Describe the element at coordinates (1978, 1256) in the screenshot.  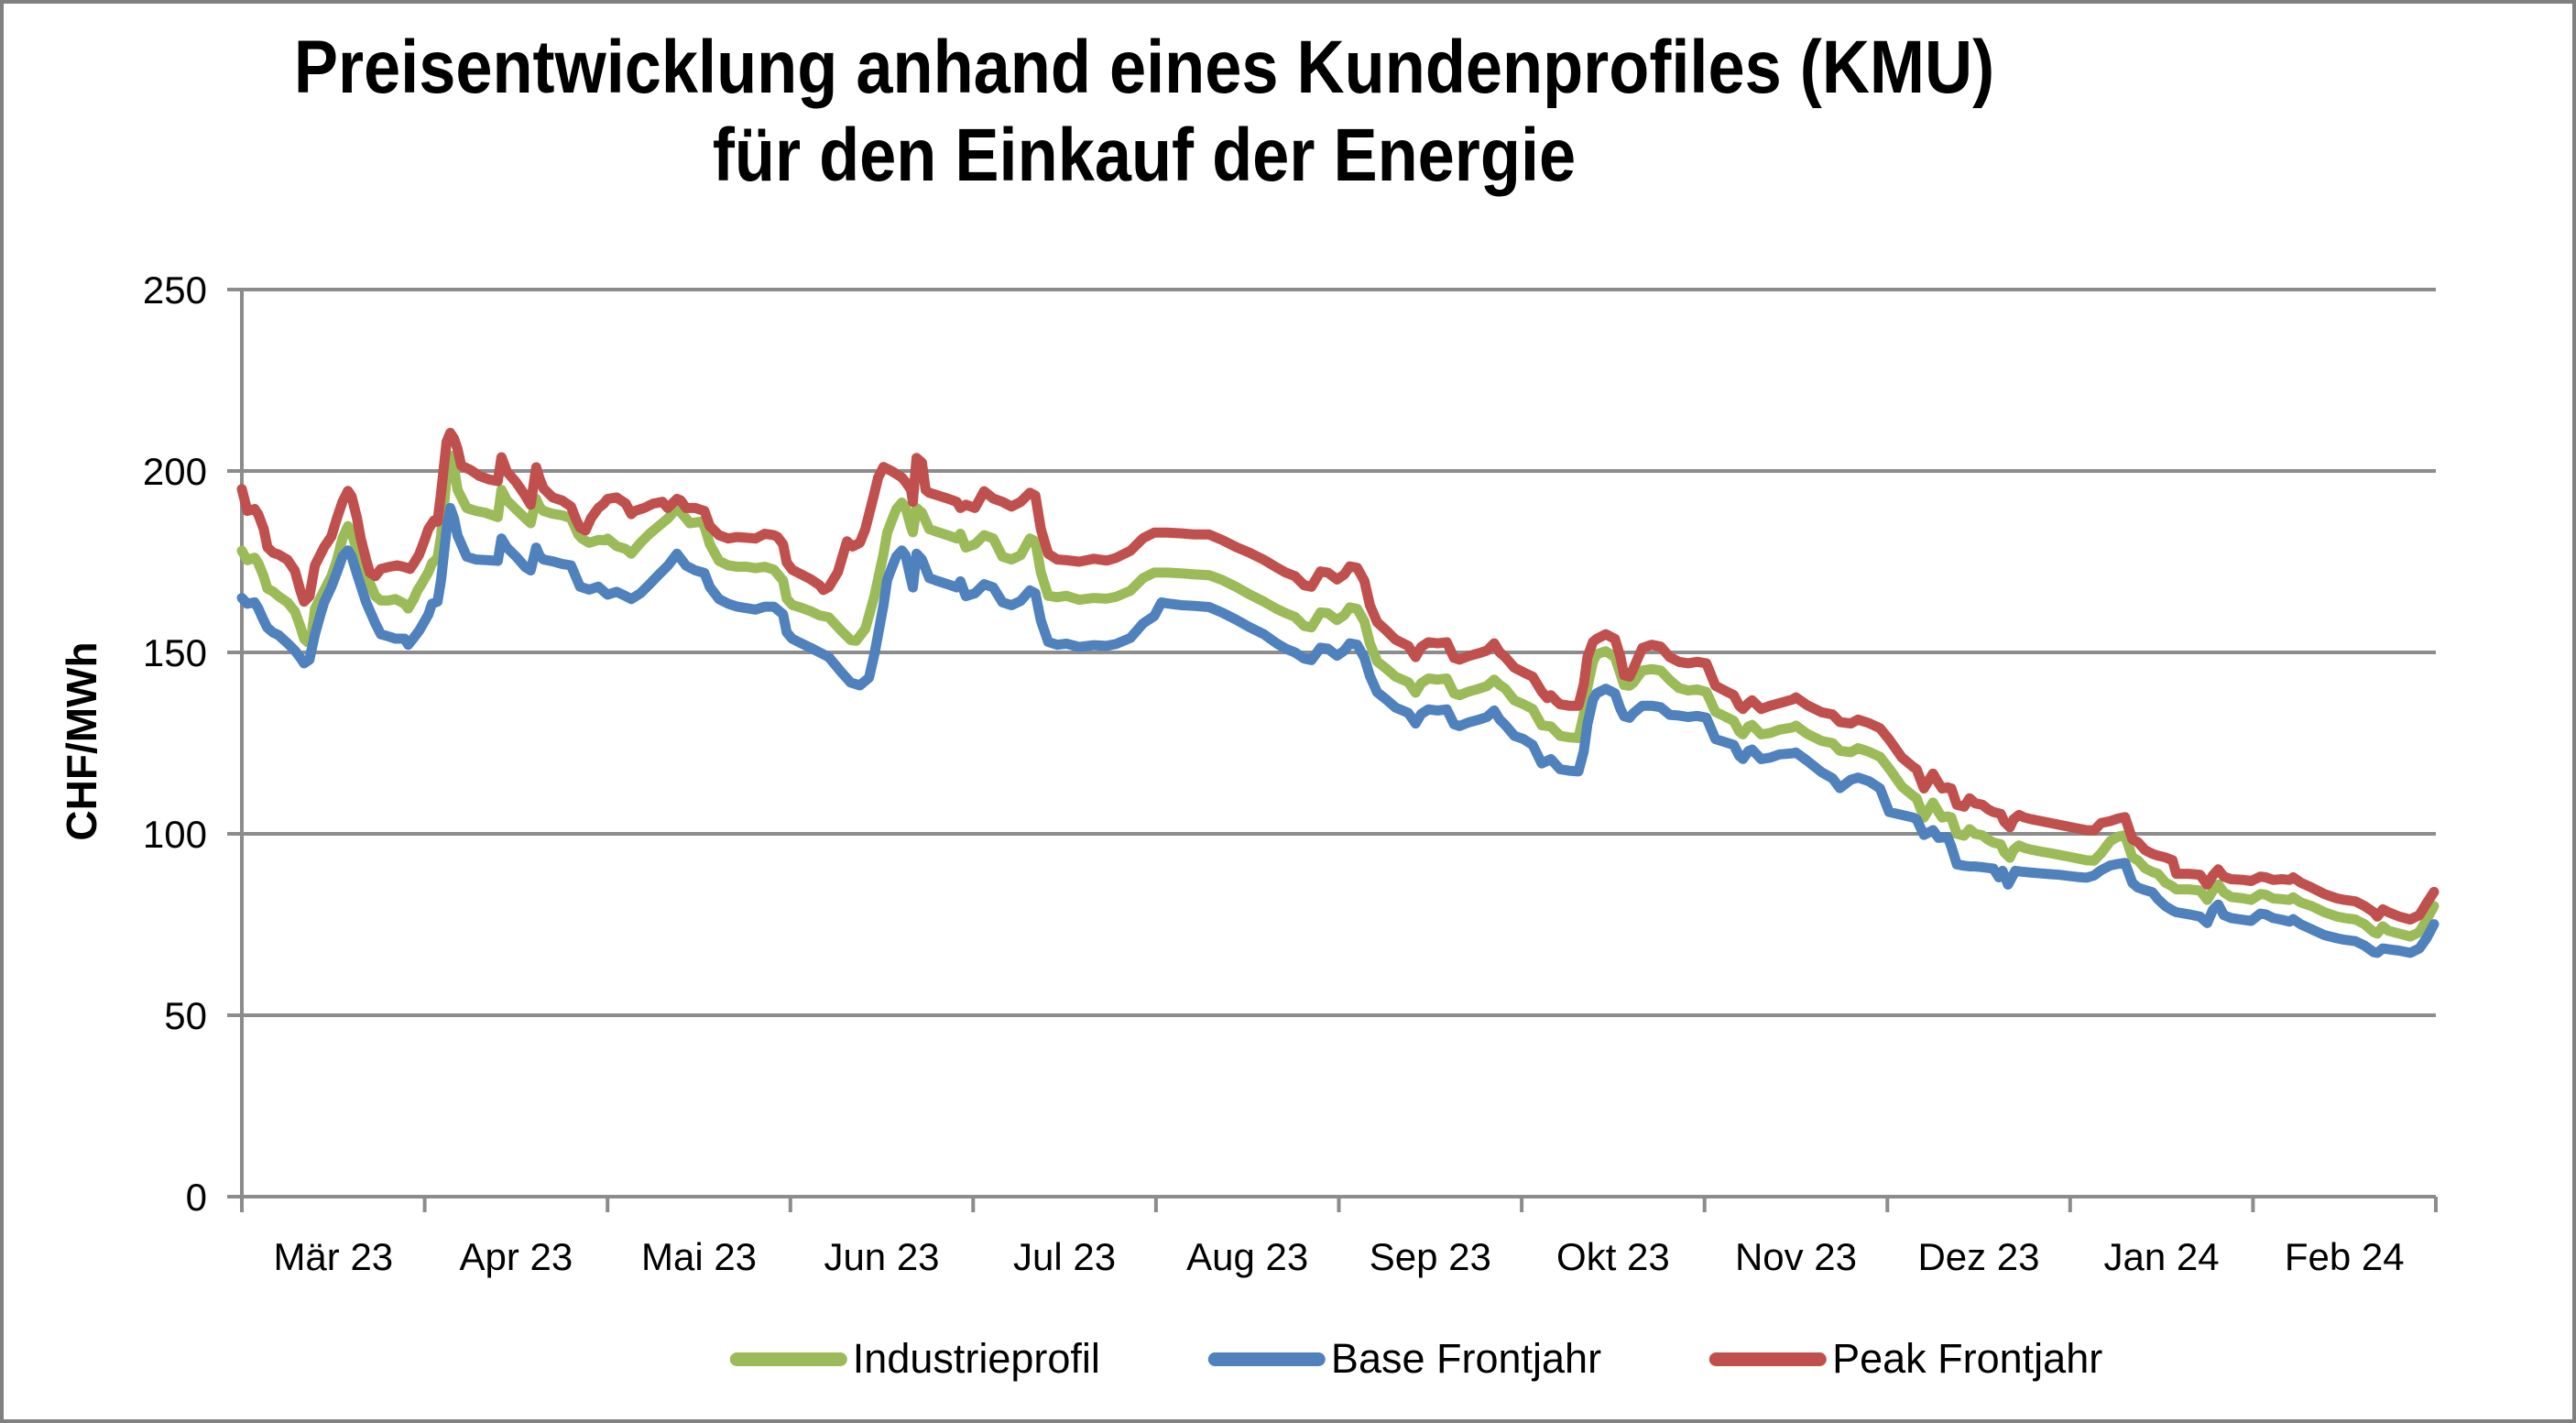
I see `x-tick-label: Dez 23` at that location.